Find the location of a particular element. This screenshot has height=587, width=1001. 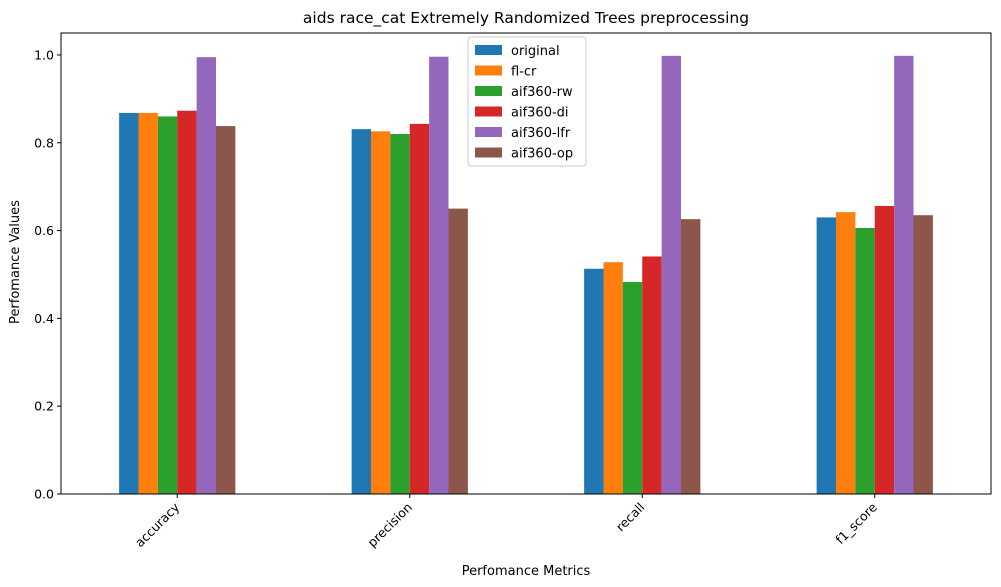

bar-aif360-di-precision is located at coordinates (419, 308).